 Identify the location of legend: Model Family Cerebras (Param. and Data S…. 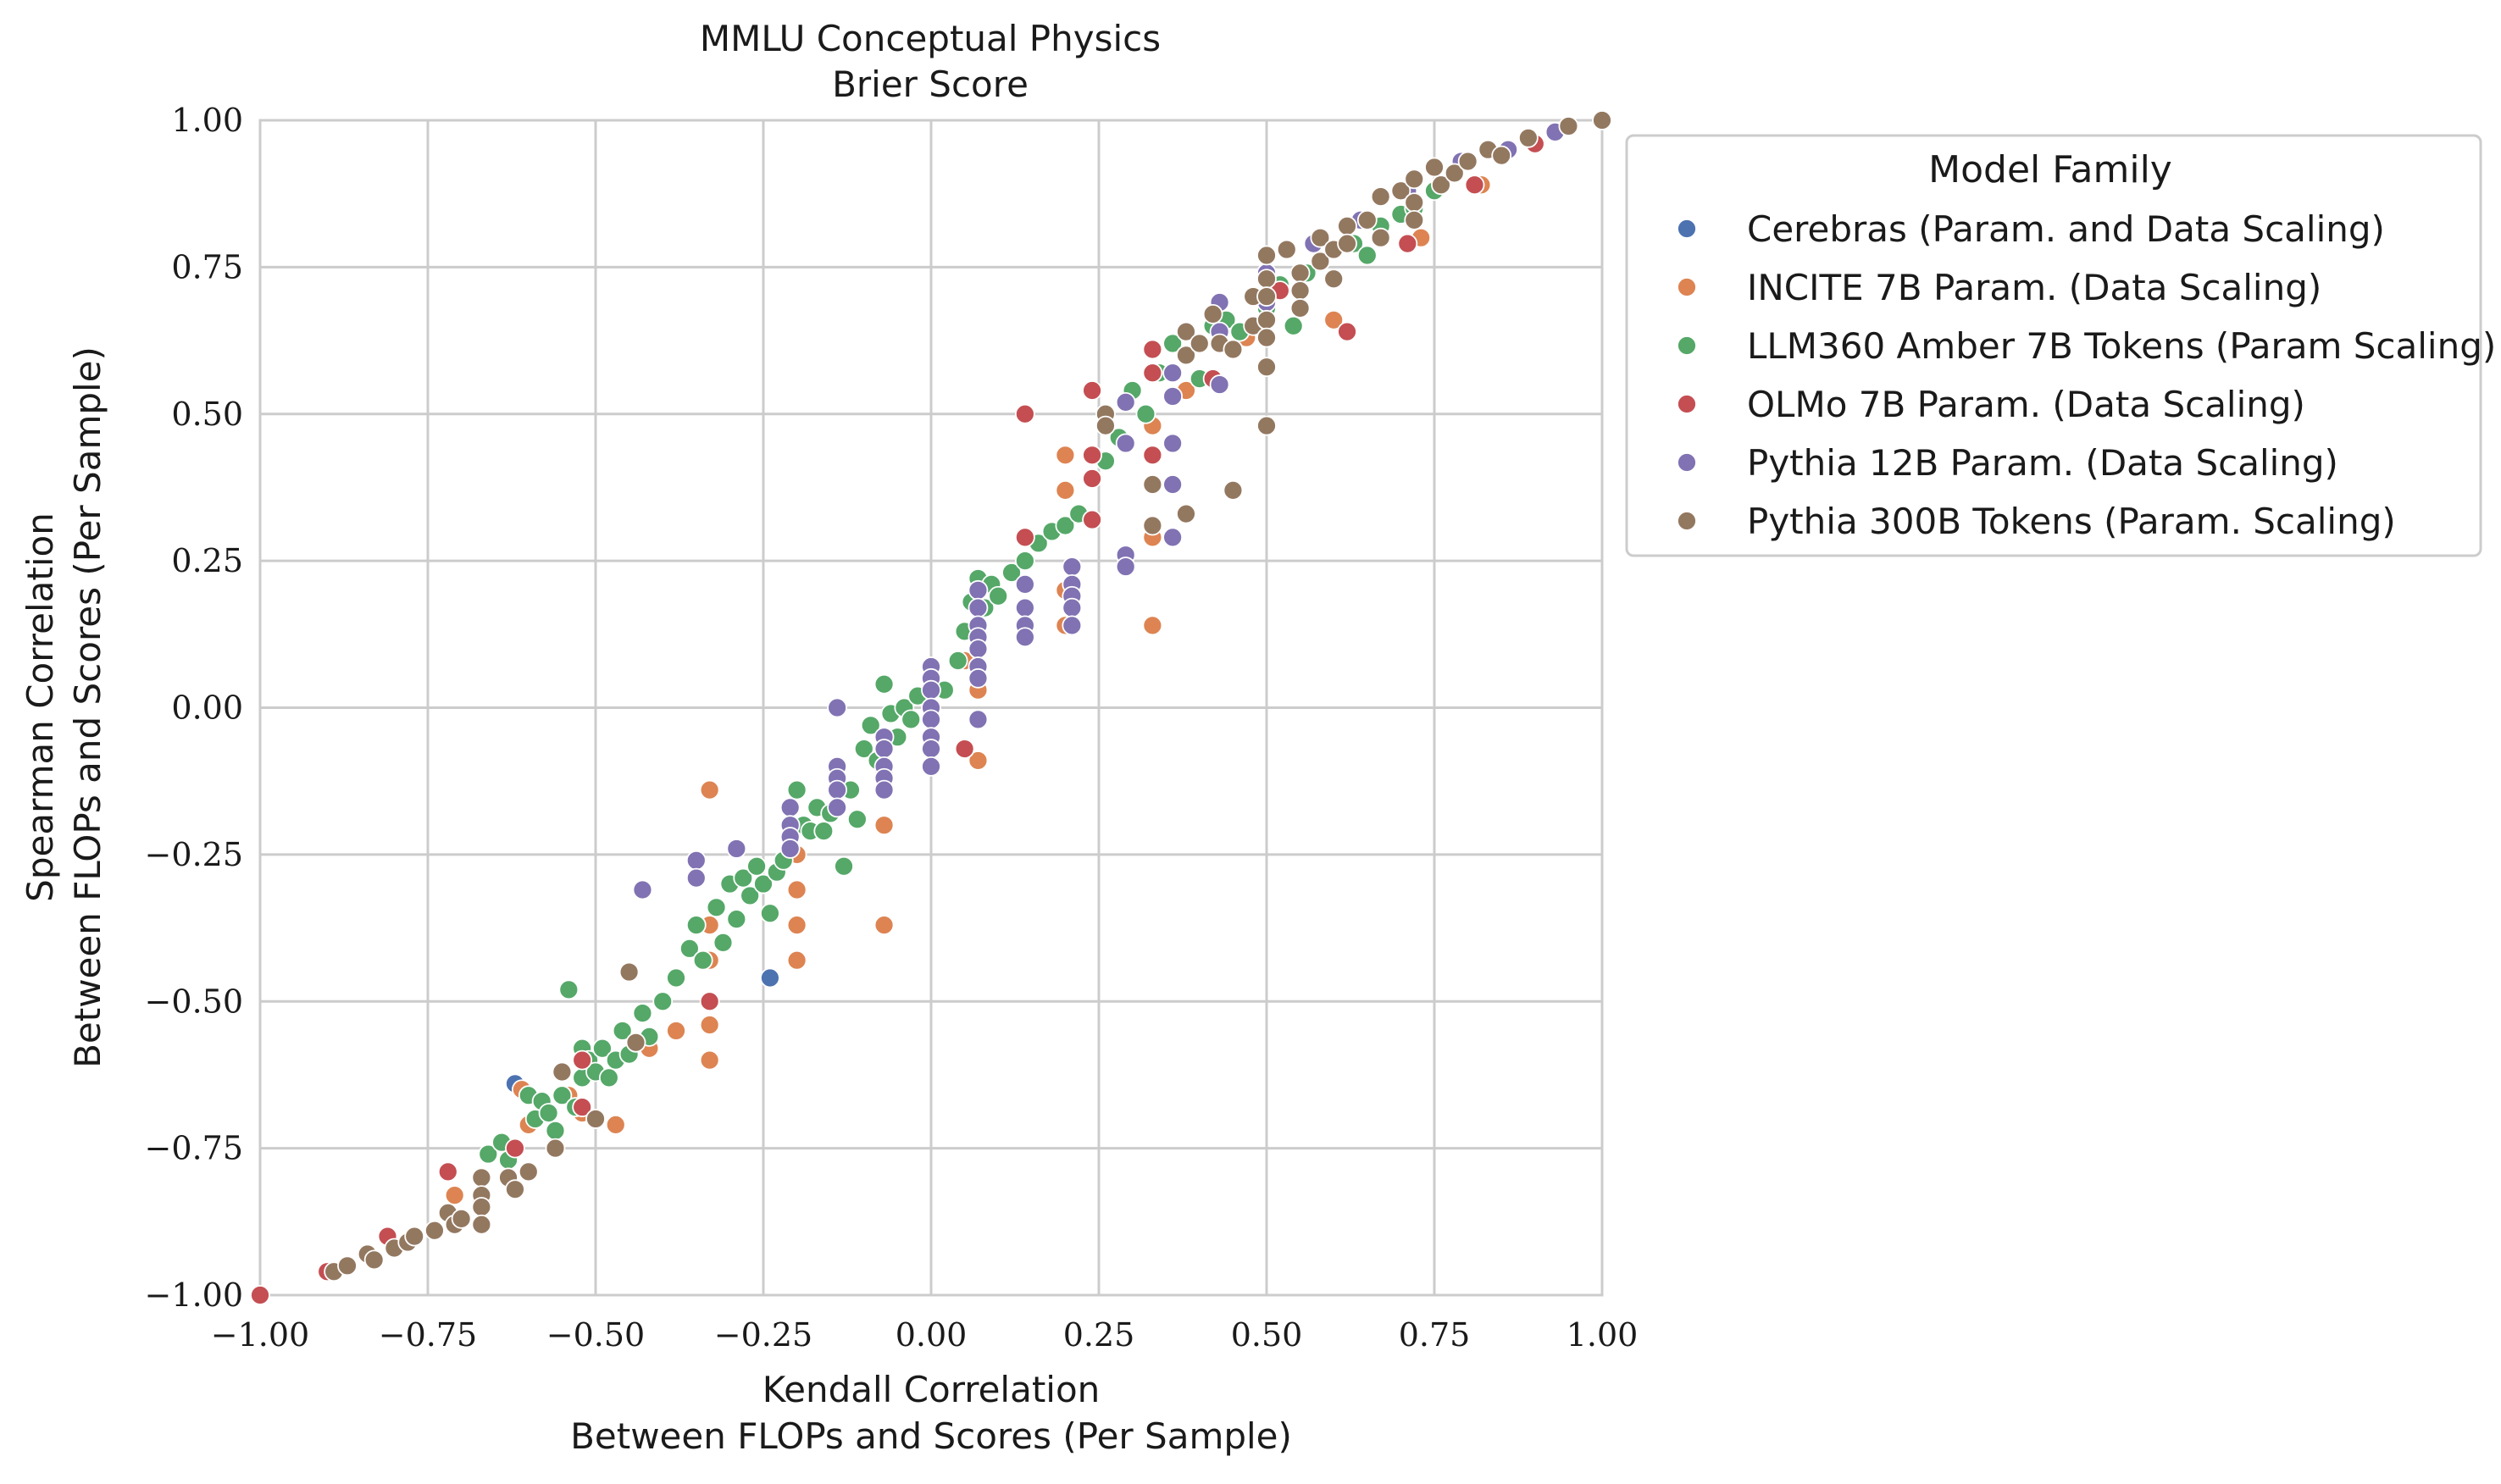
(2060, 345).